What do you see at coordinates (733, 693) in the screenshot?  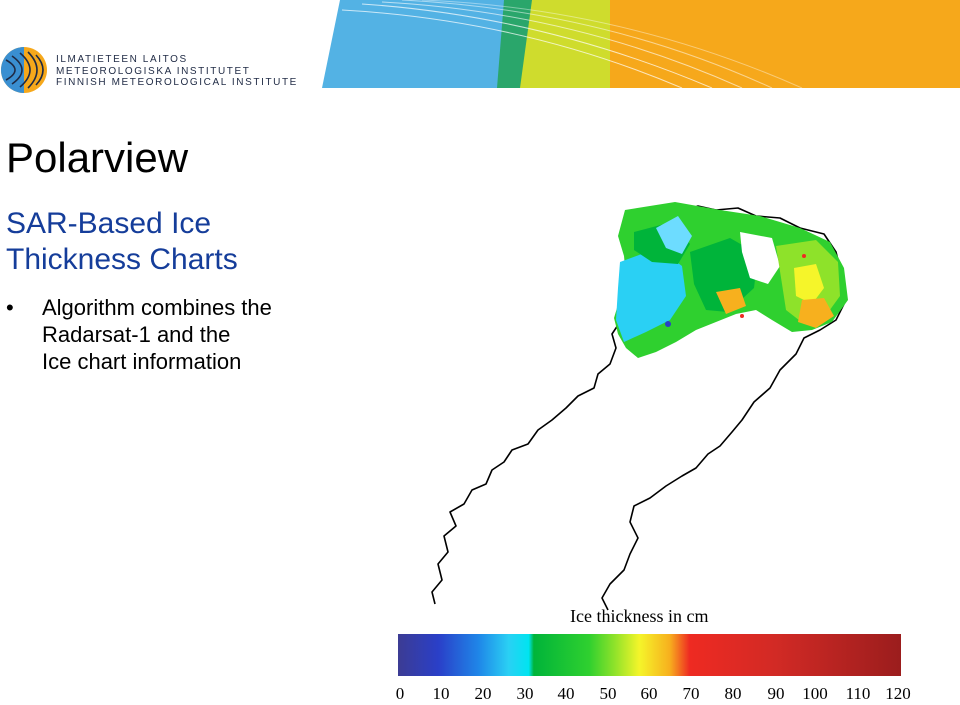 I see `legend-tick-80: 80` at bounding box center [733, 693].